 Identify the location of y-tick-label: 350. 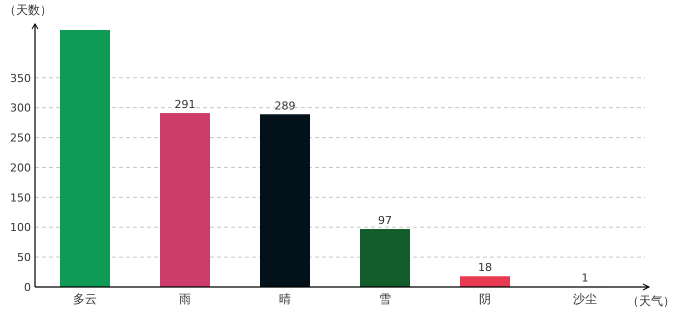
(20, 78).